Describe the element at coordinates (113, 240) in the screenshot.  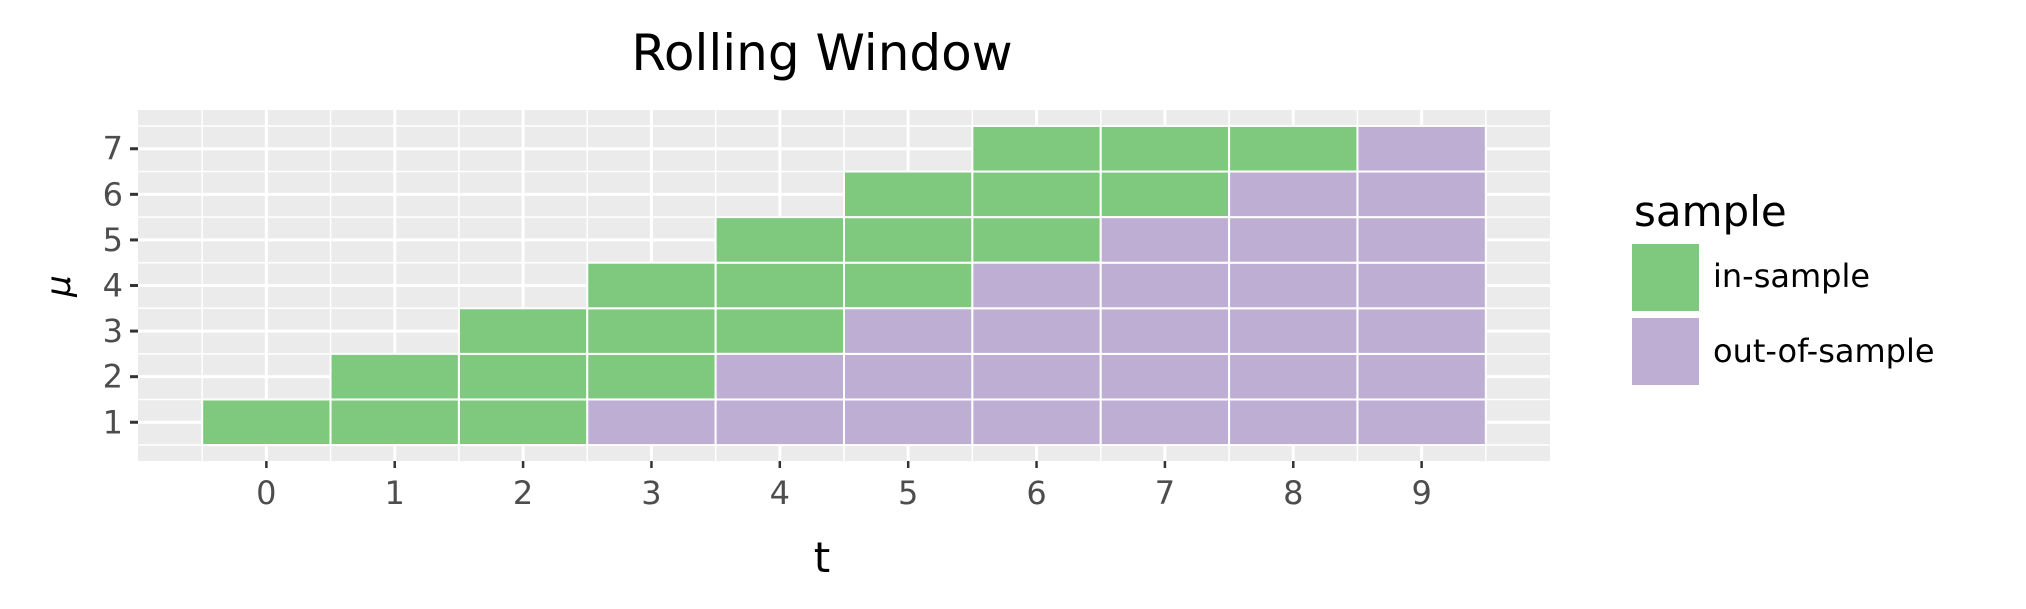
I see `y-tick-label: 5` at that location.